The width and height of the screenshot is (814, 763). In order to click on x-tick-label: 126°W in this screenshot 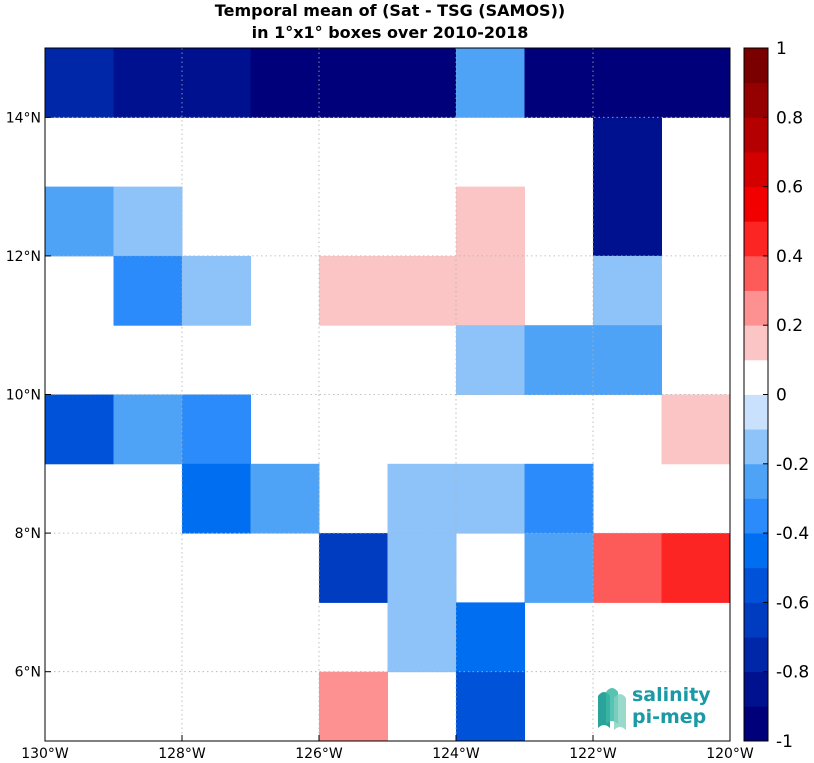, I will do `click(319, 754)`.